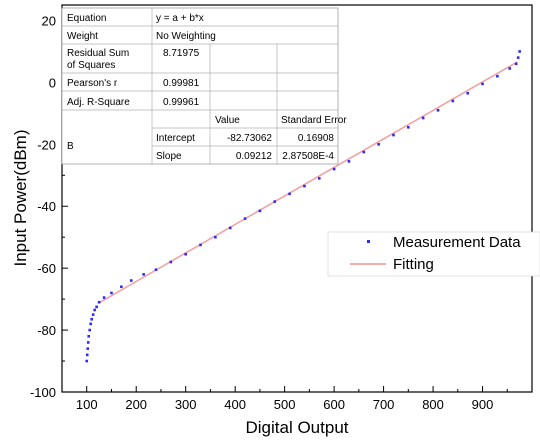 Image resolution: width=540 pixels, height=446 pixels. What do you see at coordinates (98, 53) in the screenshot?
I see `stats-label-rss-line1: Residual Sum` at bounding box center [98, 53].